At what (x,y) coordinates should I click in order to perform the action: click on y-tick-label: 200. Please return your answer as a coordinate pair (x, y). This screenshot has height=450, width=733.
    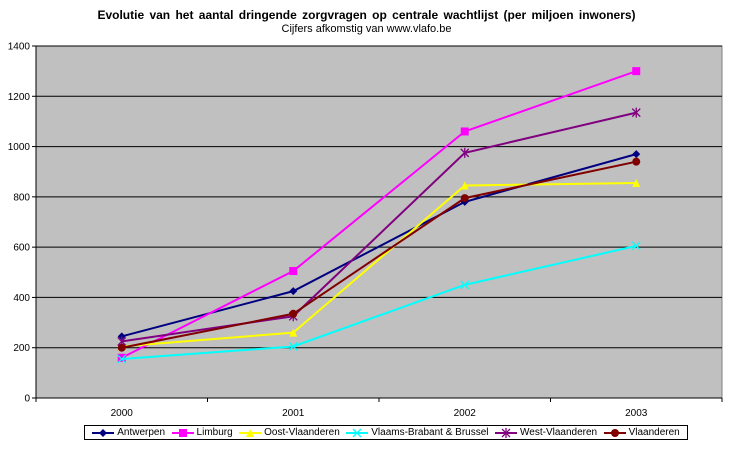
    Looking at the image, I should click on (21, 348).